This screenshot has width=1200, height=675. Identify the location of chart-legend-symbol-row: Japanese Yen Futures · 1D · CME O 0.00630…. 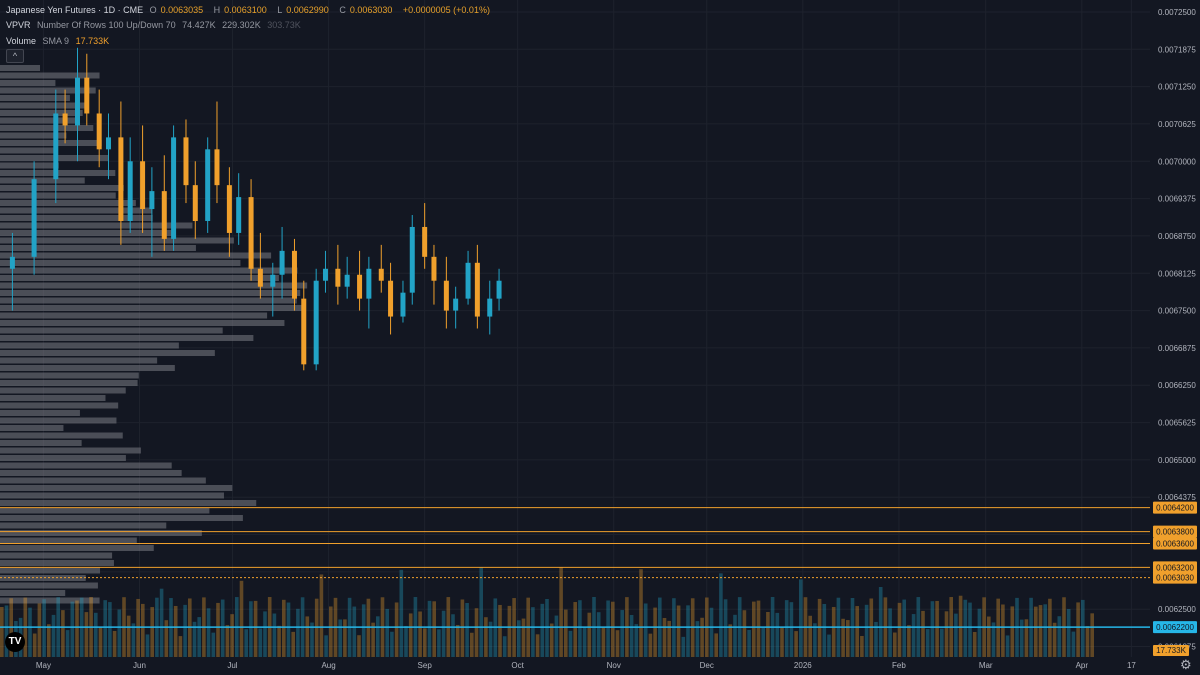
(250, 10).